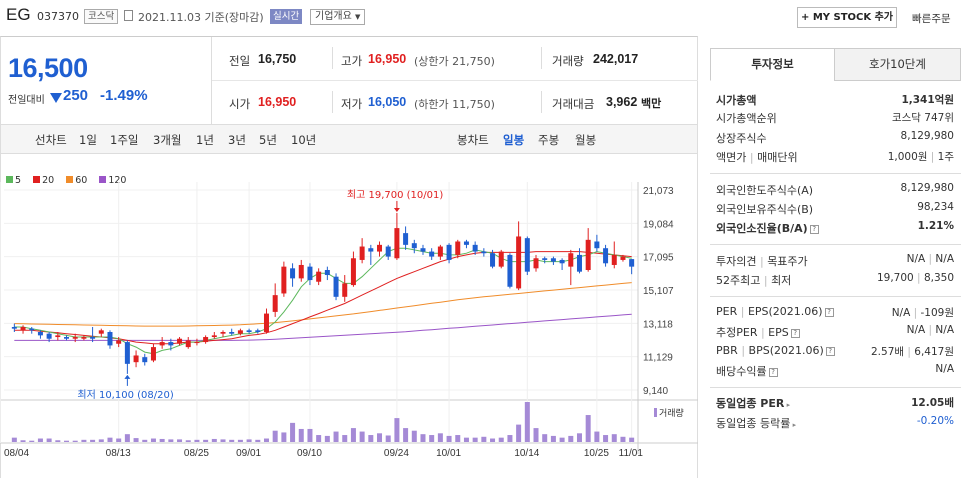 The image size is (969, 478). What do you see at coordinates (205, 140) in the screenshot?
I see `period-tab-1y: 1년` at bounding box center [205, 140].